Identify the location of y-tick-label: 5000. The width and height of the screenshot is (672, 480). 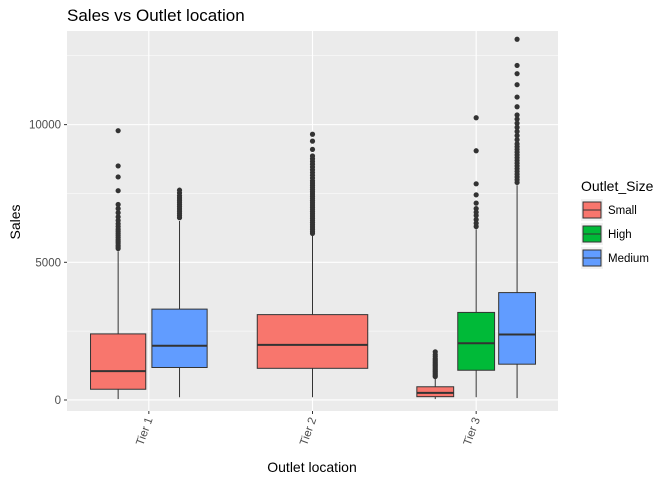
(48, 263).